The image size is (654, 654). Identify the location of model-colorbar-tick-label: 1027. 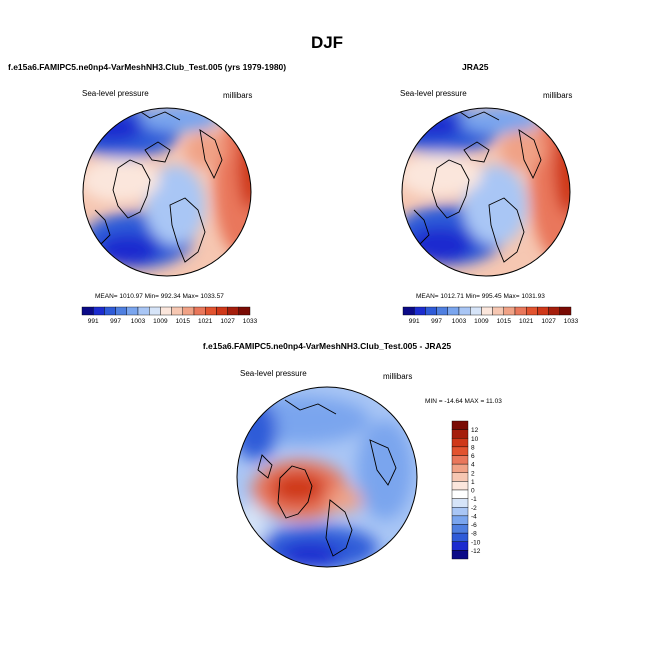
(227, 321).